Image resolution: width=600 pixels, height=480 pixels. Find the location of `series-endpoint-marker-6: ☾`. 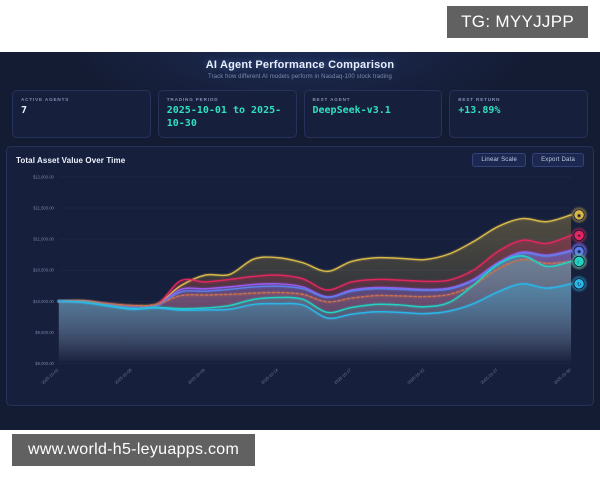

series-endpoint-marker-6: ☾ is located at coordinates (579, 261).